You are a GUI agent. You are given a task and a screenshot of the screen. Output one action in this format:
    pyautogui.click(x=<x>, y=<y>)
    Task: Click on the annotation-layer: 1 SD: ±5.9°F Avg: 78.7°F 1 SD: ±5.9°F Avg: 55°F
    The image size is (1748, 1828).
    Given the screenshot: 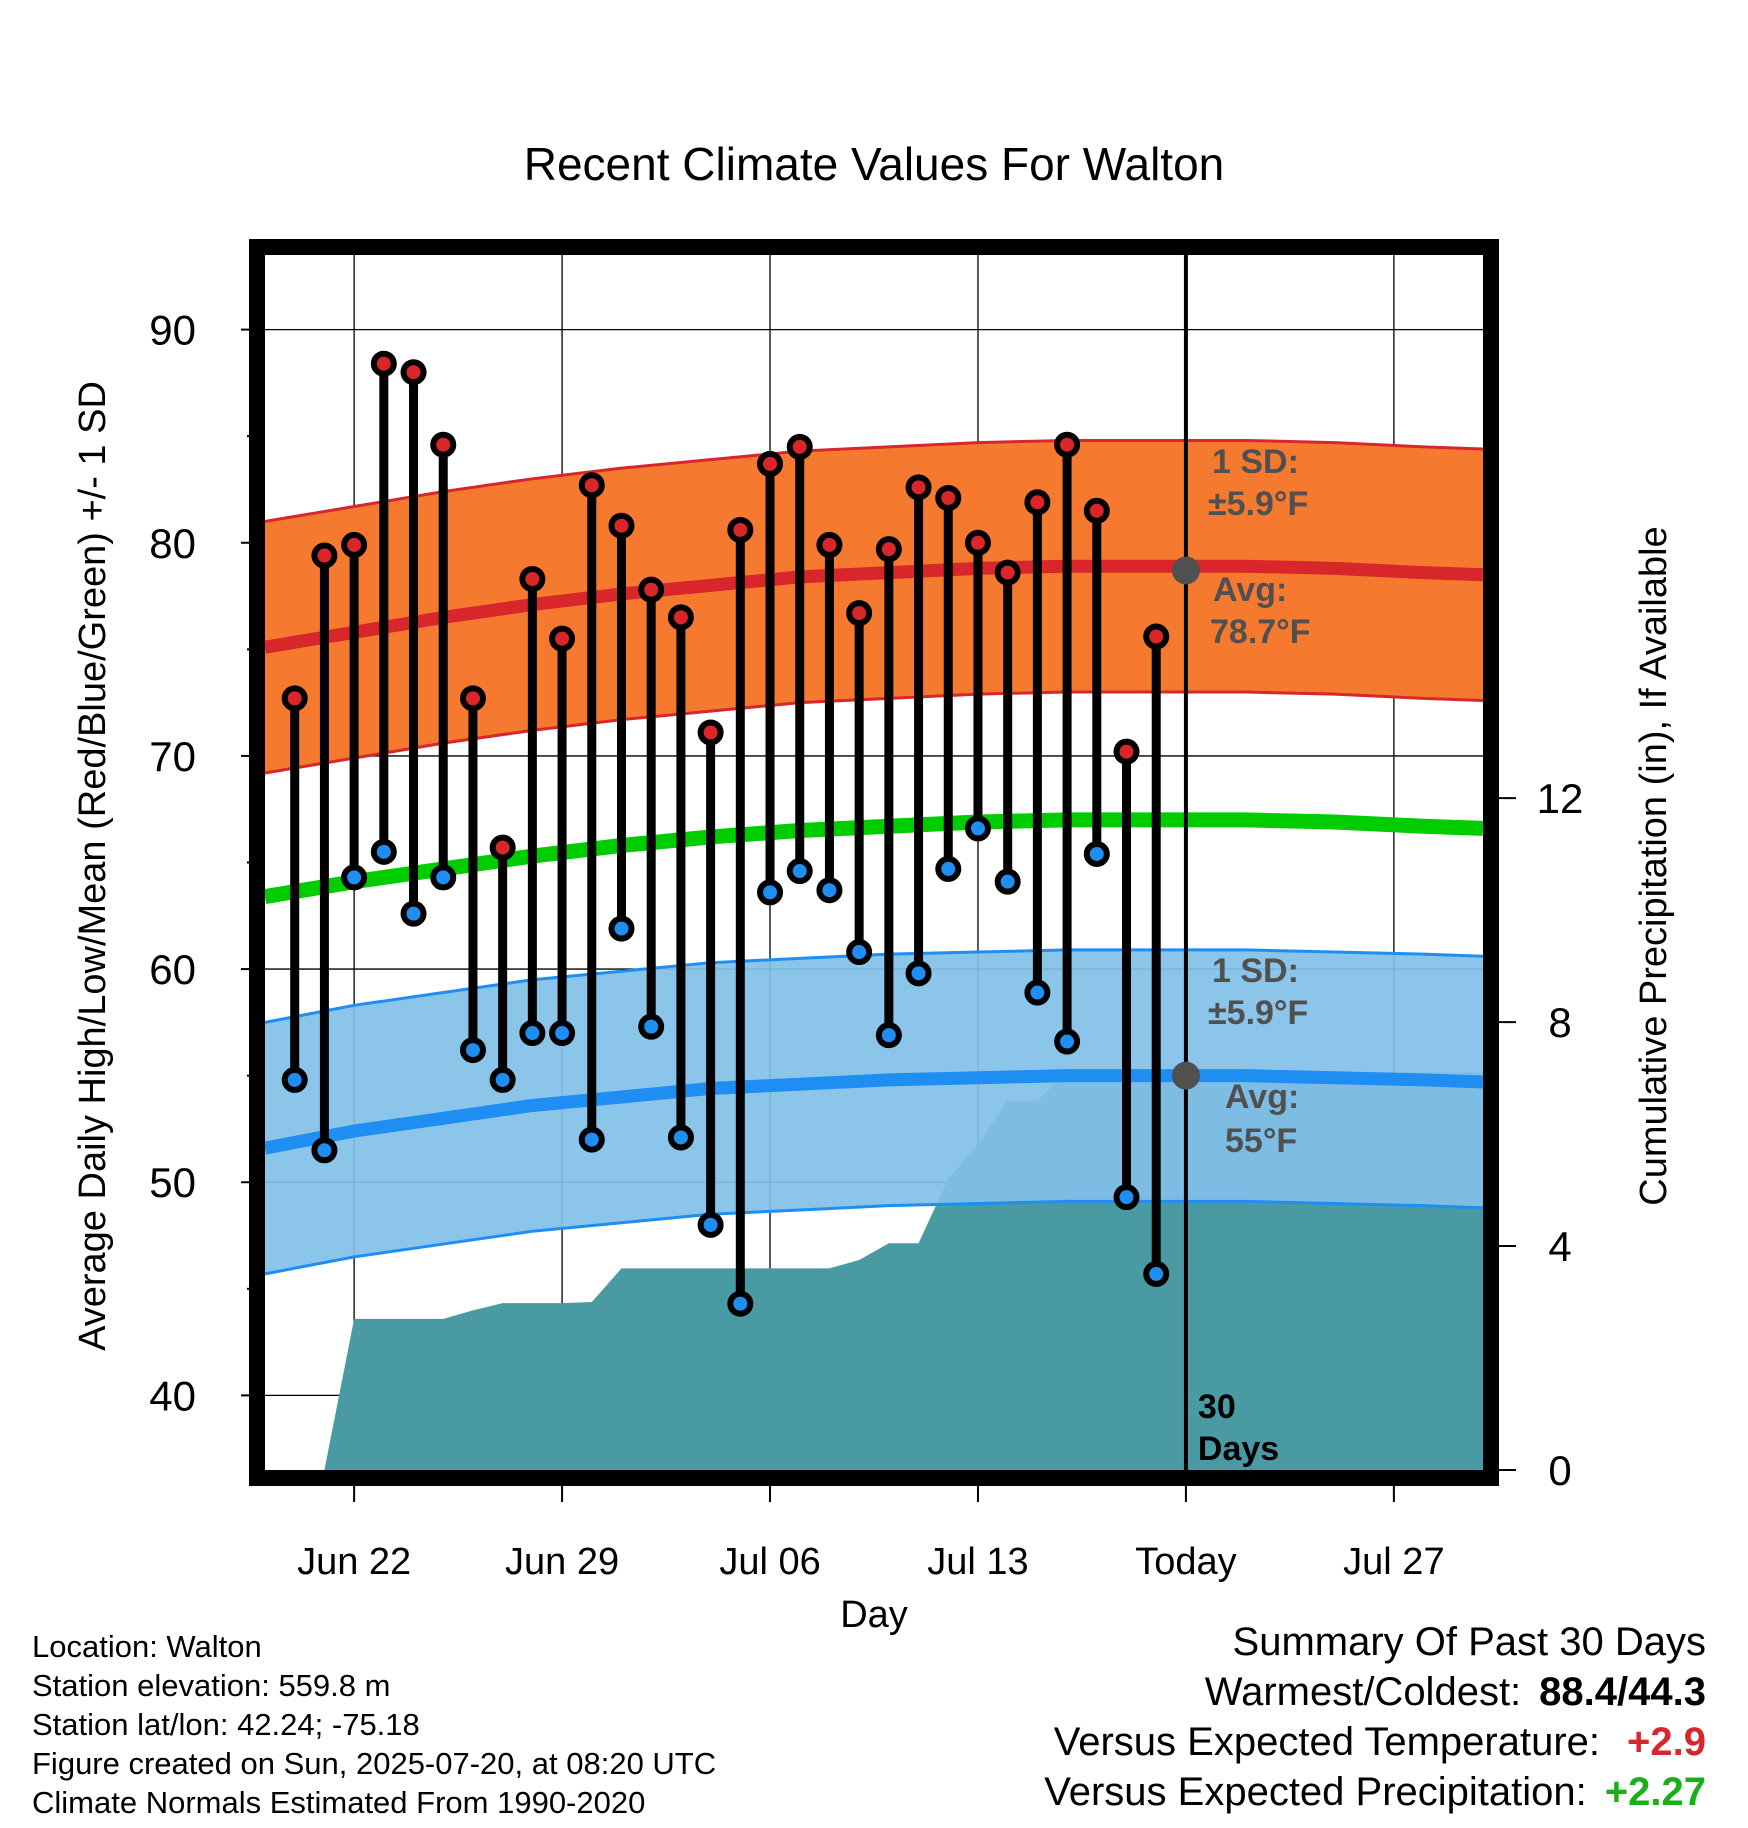 What is the action you would take?
    pyautogui.click(x=1241, y=801)
    